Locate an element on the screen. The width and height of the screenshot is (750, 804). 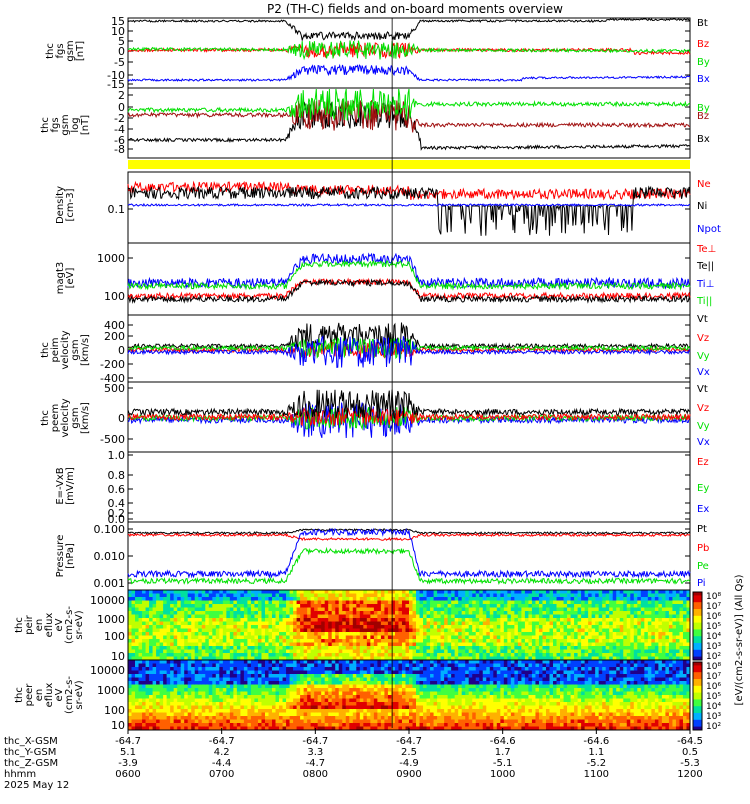
y-axis-label: Pressure[nPa] is located at coordinates (65, 556).